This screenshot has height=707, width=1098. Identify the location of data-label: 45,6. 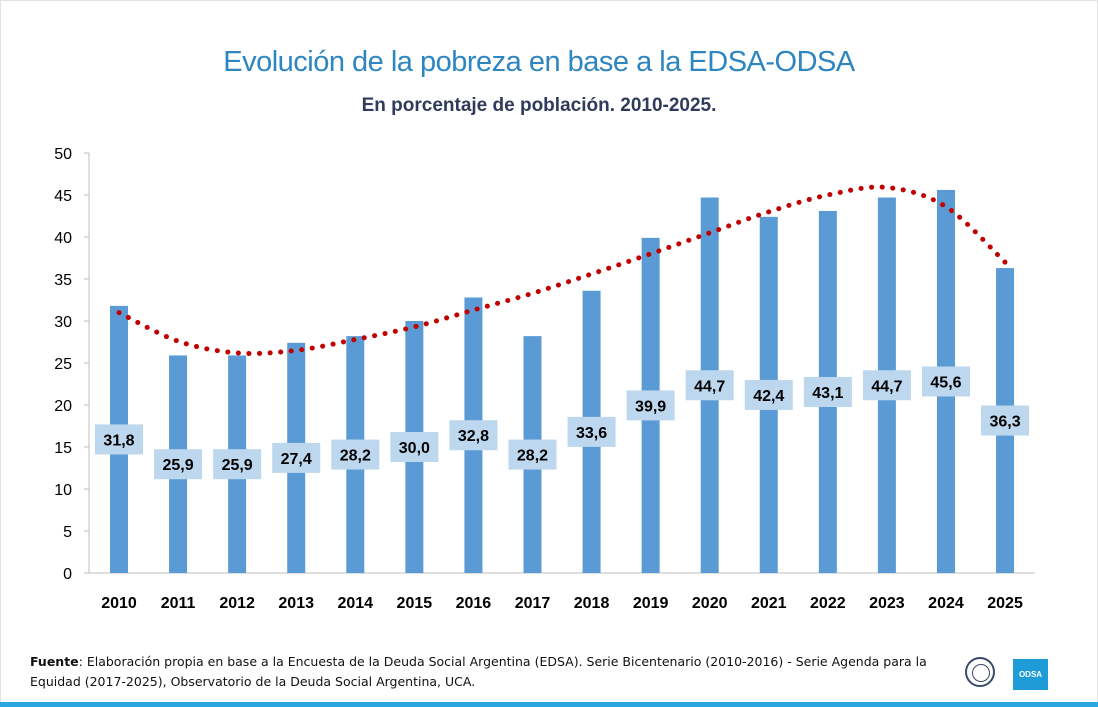
(945, 382).